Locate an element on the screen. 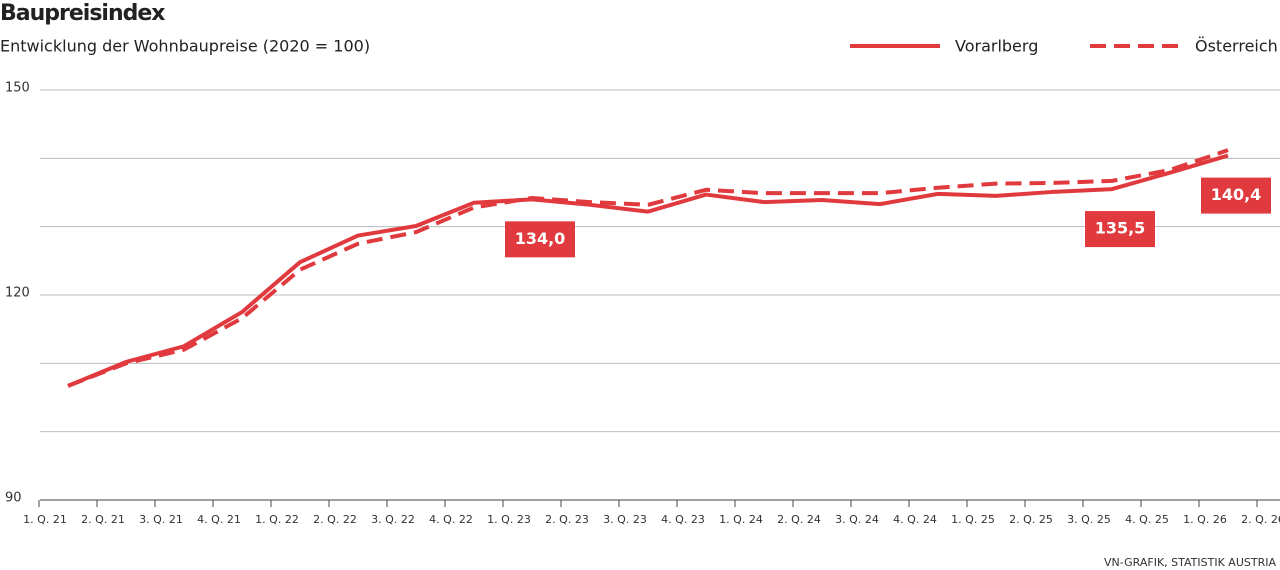  x-tick-label: 1. Q. 26 is located at coordinates (1205, 519).